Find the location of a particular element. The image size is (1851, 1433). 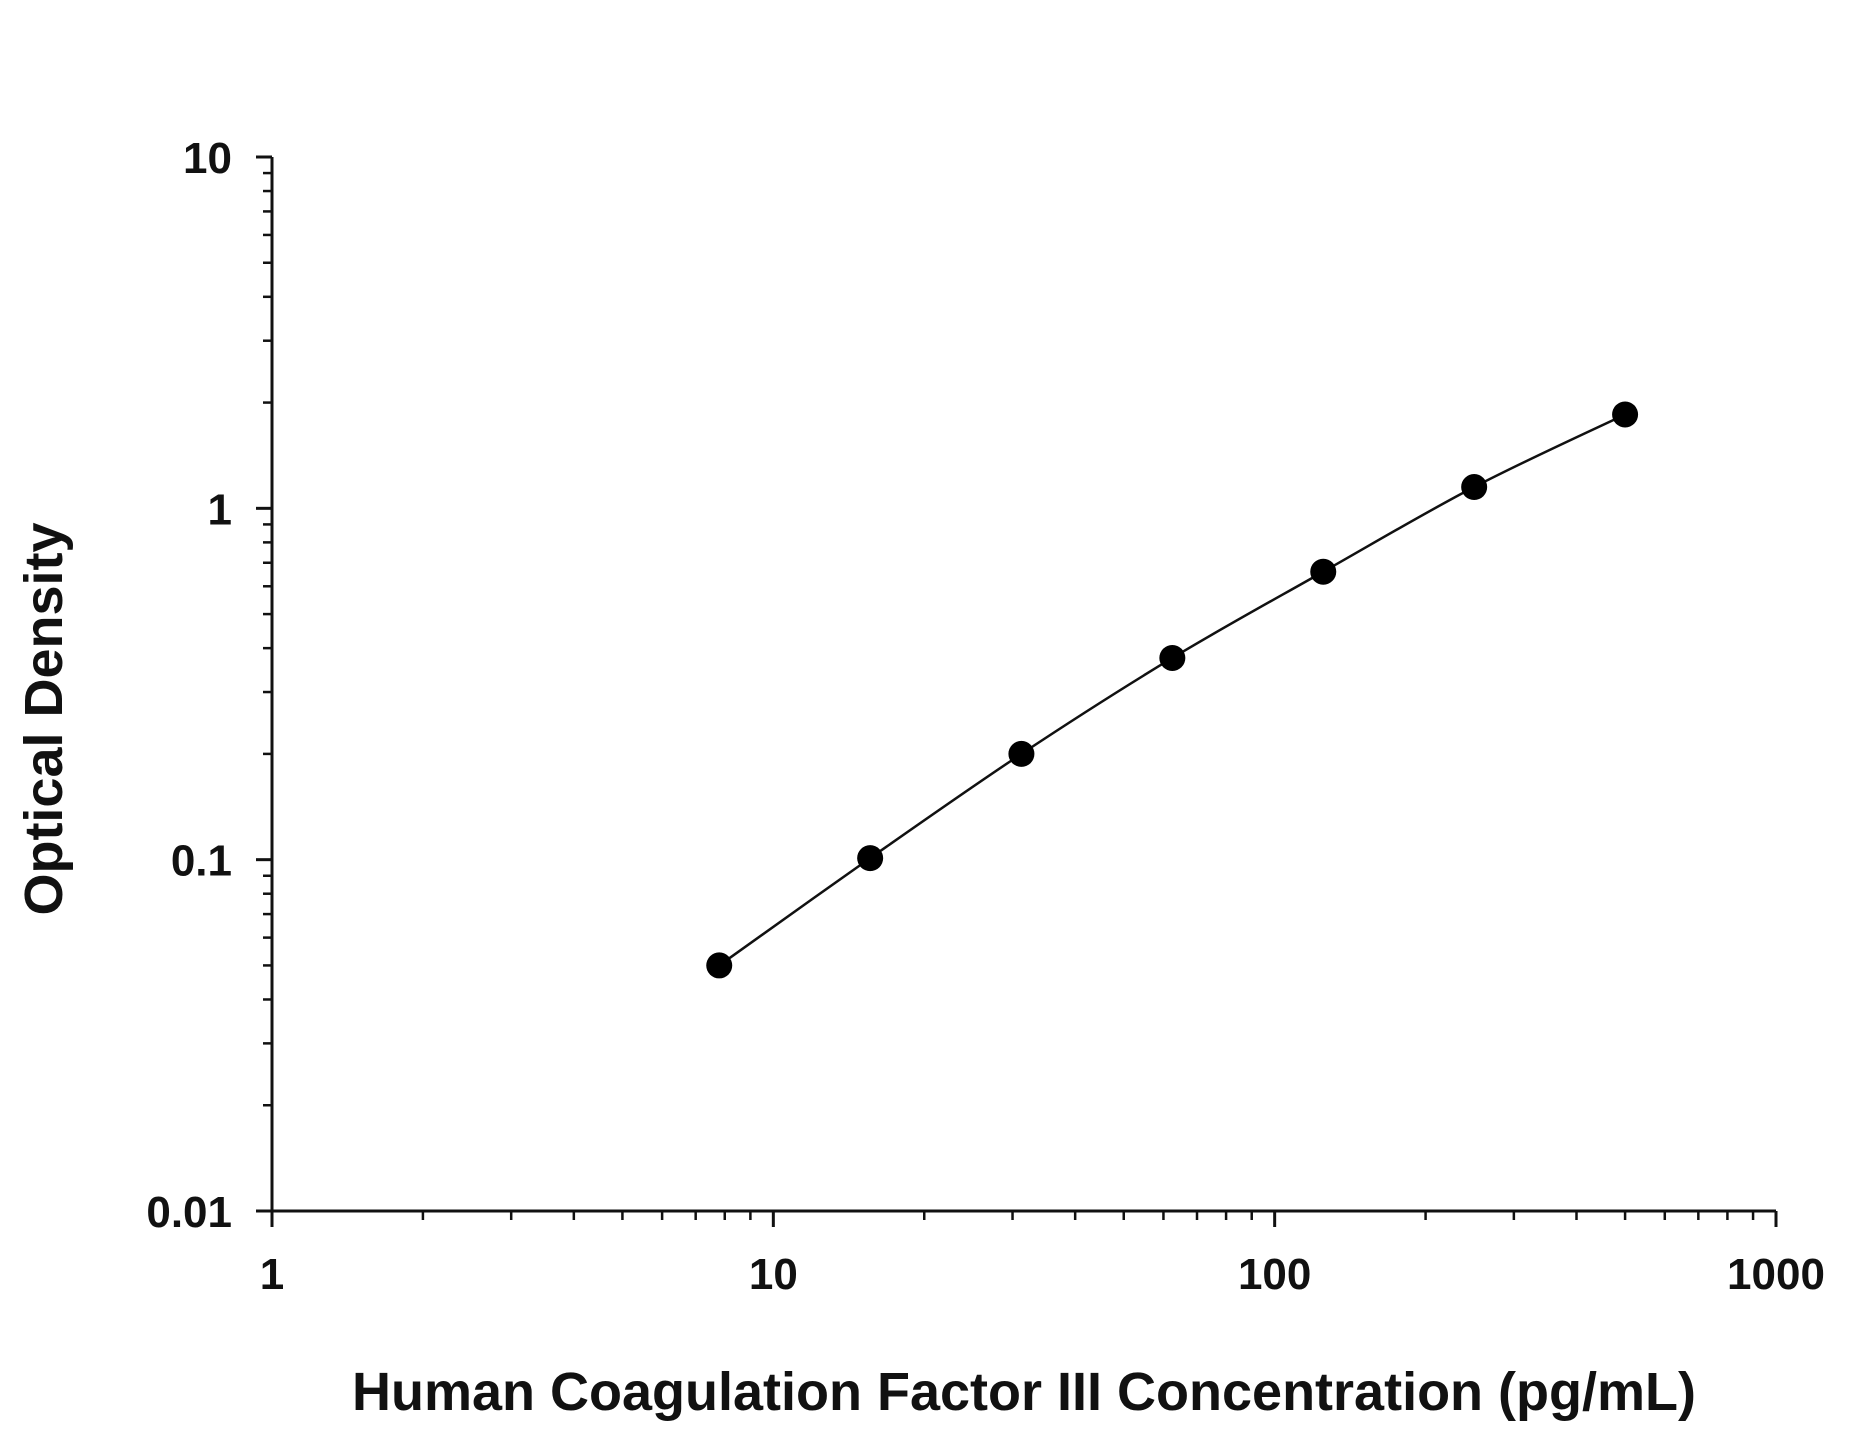

x-tick-label: 10 is located at coordinates (773, 1274).